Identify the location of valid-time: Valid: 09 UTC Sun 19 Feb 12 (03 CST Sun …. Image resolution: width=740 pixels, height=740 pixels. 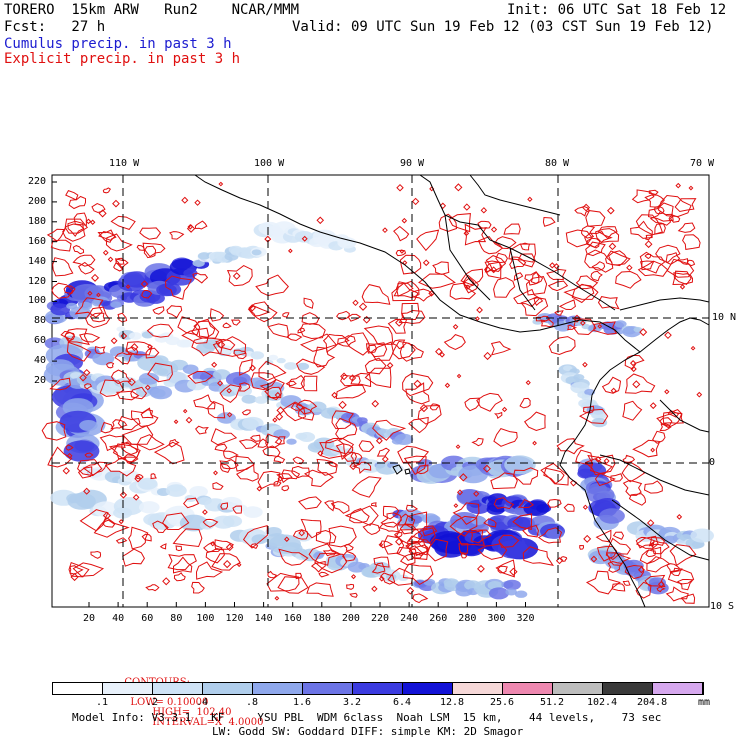
(503, 27).